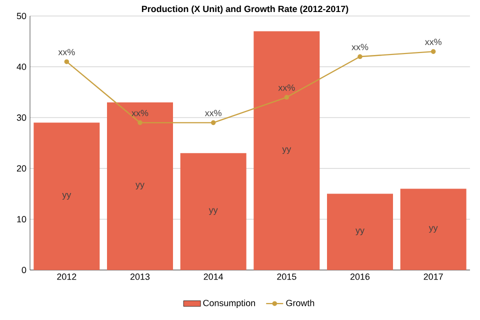  Describe the element at coordinates (140, 277) in the screenshot. I see `x-tick-label: 2013` at that location.